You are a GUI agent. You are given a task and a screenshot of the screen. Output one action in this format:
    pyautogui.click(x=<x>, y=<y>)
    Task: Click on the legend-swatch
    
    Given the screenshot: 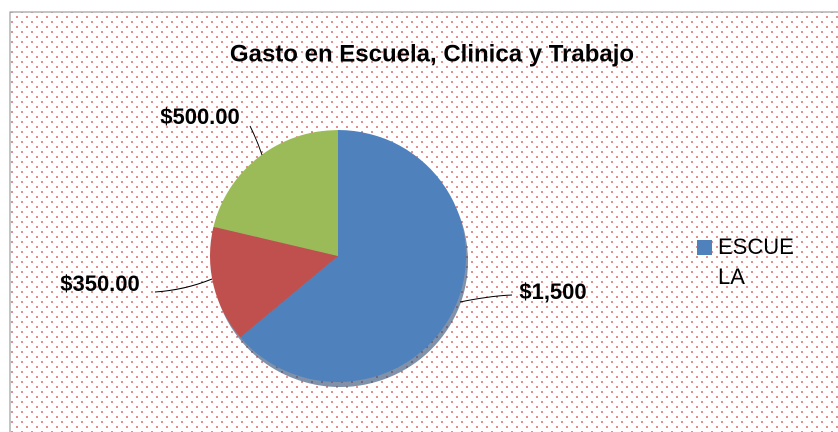 What is the action you would take?
    pyautogui.click(x=704, y=247)
    